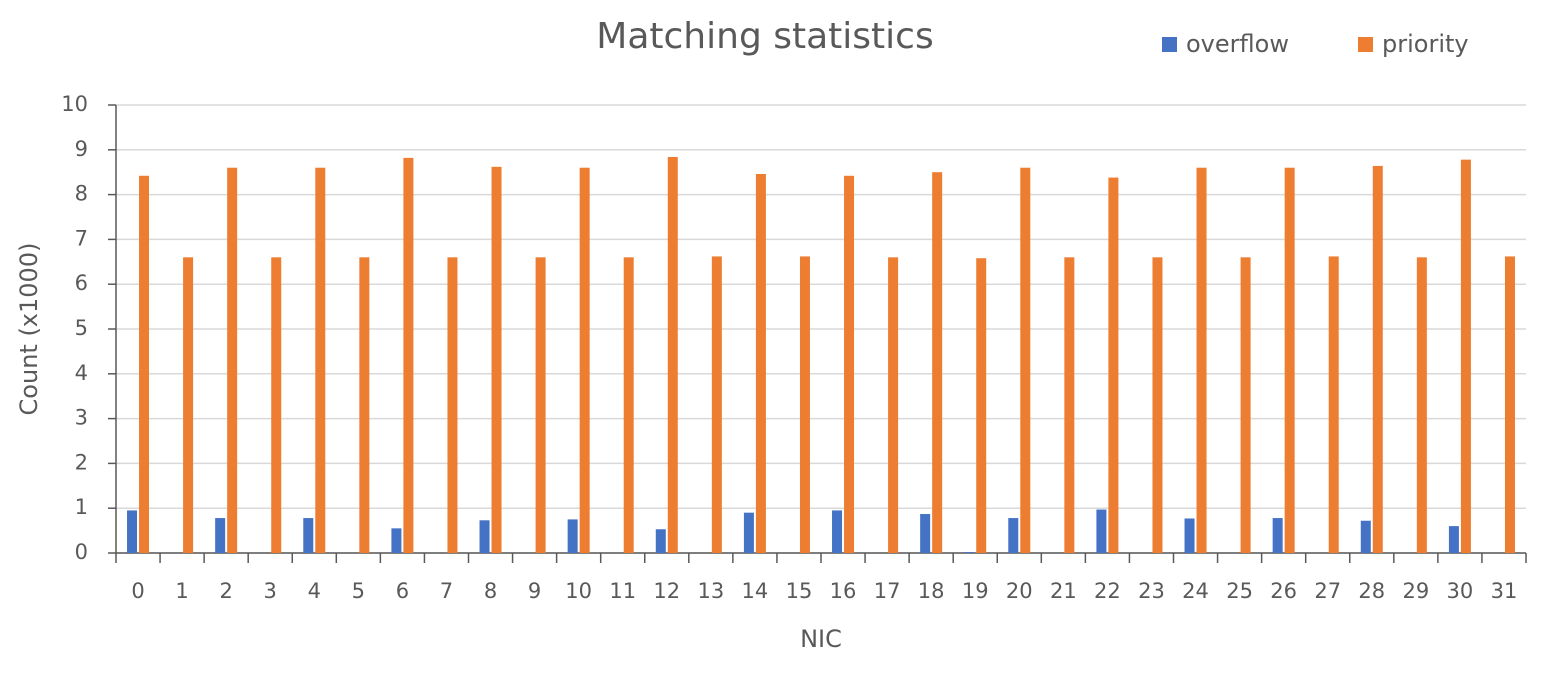 Image resolution: width=1553 pixels, height=680 pixels. I want to click on x-tick-label: 28, so click(1371, 591).